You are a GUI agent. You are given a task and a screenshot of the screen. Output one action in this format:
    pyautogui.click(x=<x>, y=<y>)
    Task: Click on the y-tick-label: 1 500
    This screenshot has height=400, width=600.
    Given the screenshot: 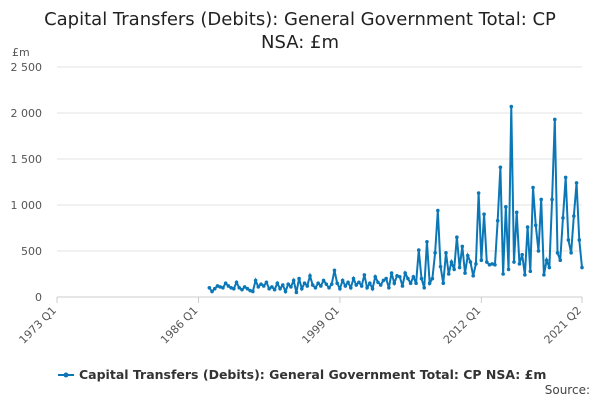 What is the action you would take?
    pyautogui.click(x=27, y=159)
    